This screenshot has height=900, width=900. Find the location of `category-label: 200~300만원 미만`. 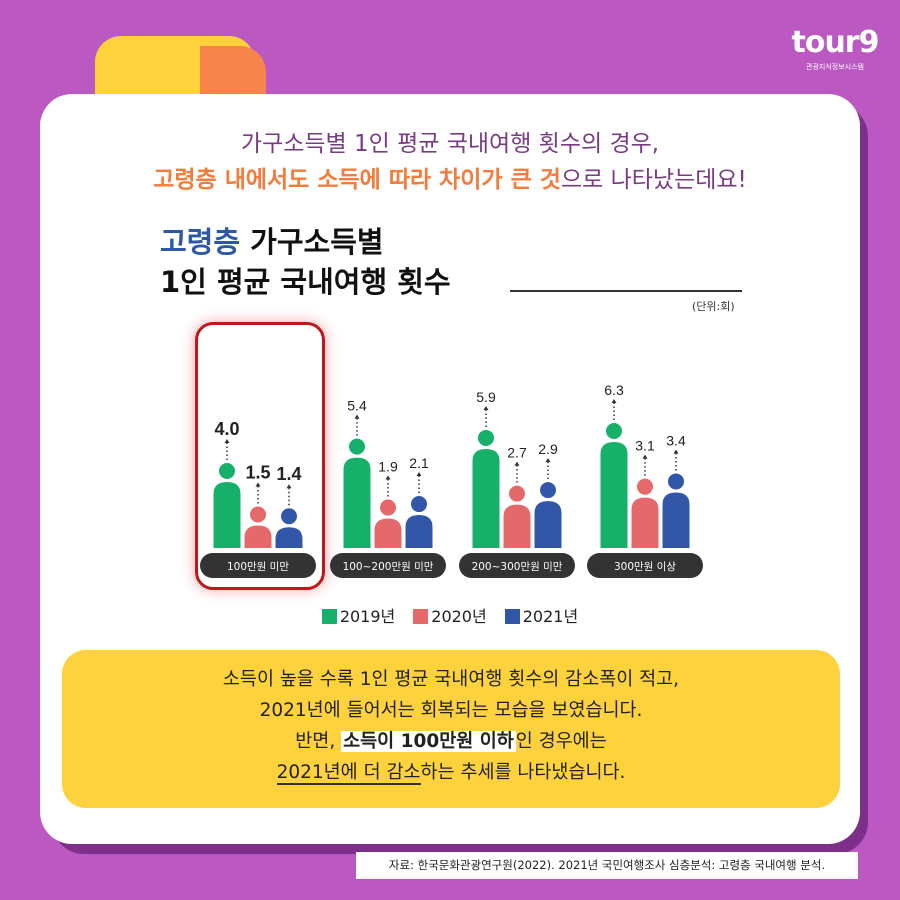

category-label: 200~300만원 미만 is located at coordinates (517, 567).